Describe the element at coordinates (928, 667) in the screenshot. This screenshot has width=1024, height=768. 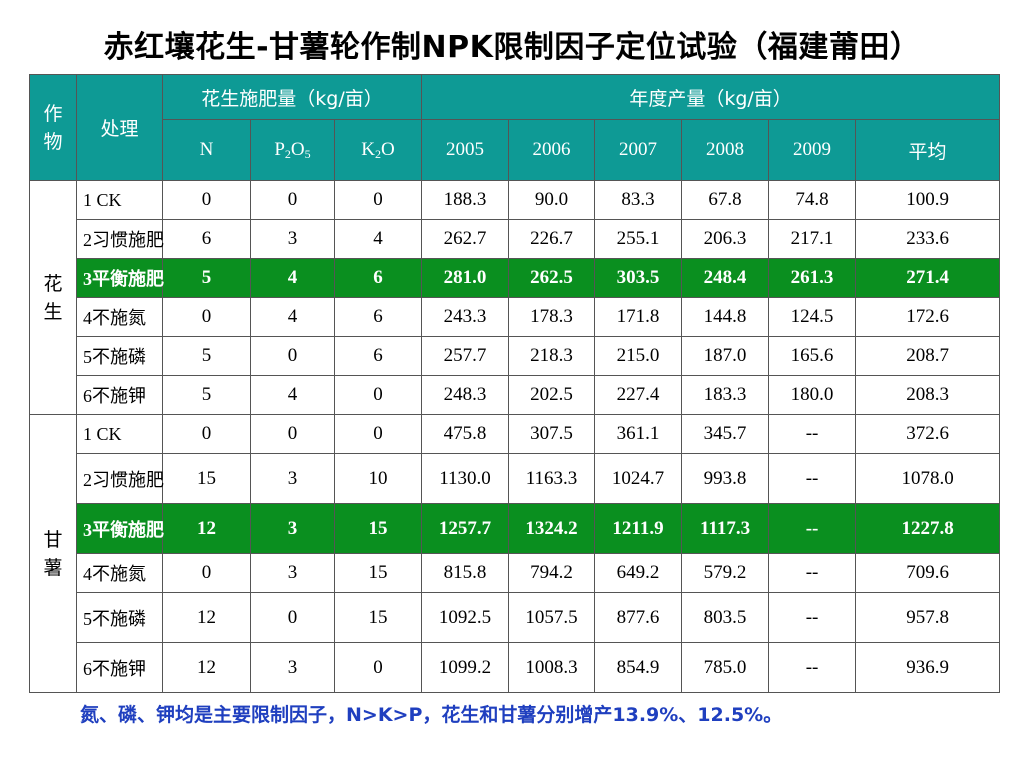
I see `value-cell: 936.9` at that location.